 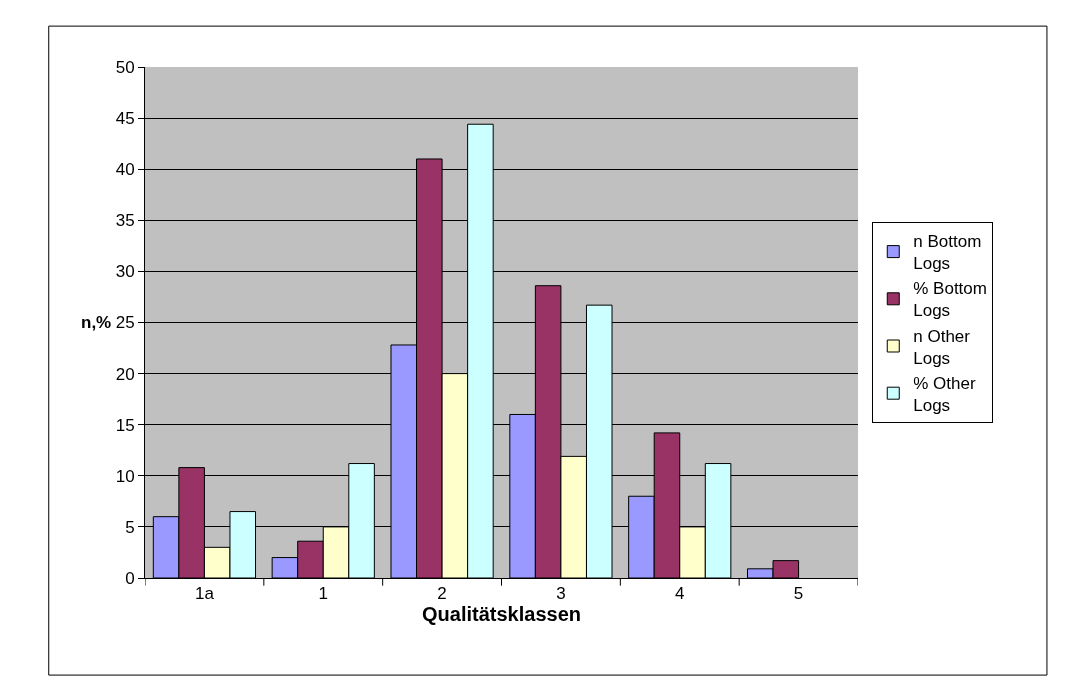 I want to click on legend-label: n Bottom Logs, so click(x=947, y=253).